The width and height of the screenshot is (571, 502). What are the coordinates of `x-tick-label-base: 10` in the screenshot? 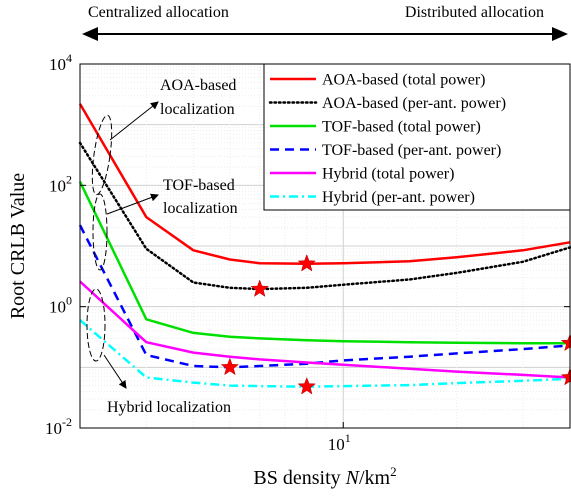 It's located at (336, 444).